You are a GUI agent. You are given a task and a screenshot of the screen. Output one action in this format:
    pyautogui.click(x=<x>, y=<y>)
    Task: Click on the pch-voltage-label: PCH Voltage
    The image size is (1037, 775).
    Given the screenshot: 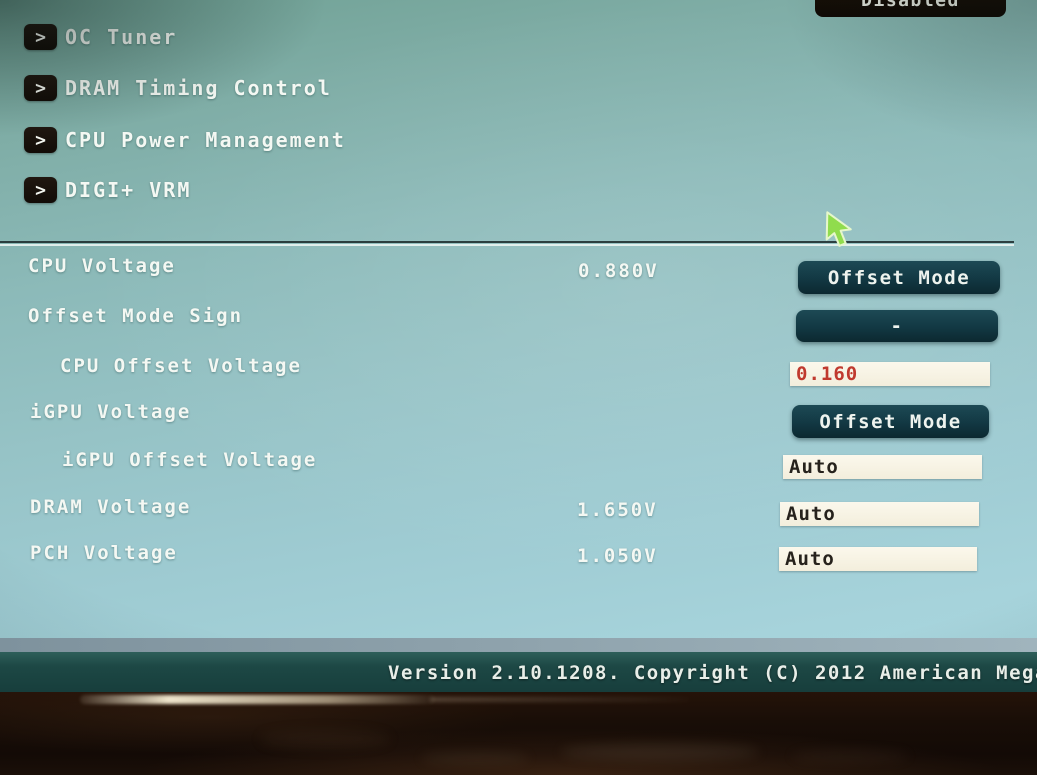 What is the action you would take?
    pyautogui.click(x=104, y=553)
    